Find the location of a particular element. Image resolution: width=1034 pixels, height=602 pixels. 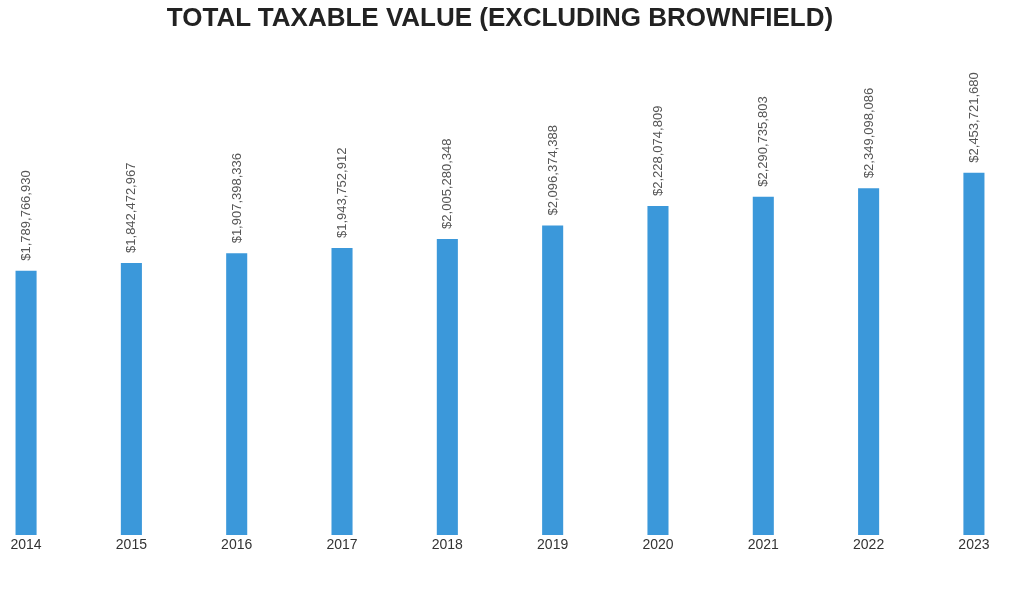

data-label: $2,005,280,348 is located at coordinates (447, 183).